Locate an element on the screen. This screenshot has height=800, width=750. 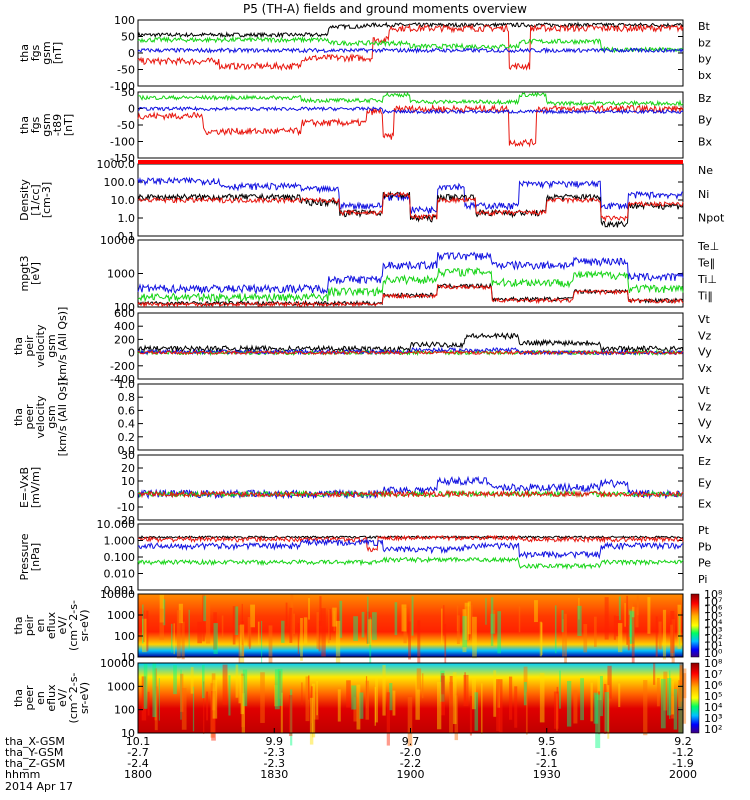
x-row-value: 9.7 is located at coordinates (411, 741).